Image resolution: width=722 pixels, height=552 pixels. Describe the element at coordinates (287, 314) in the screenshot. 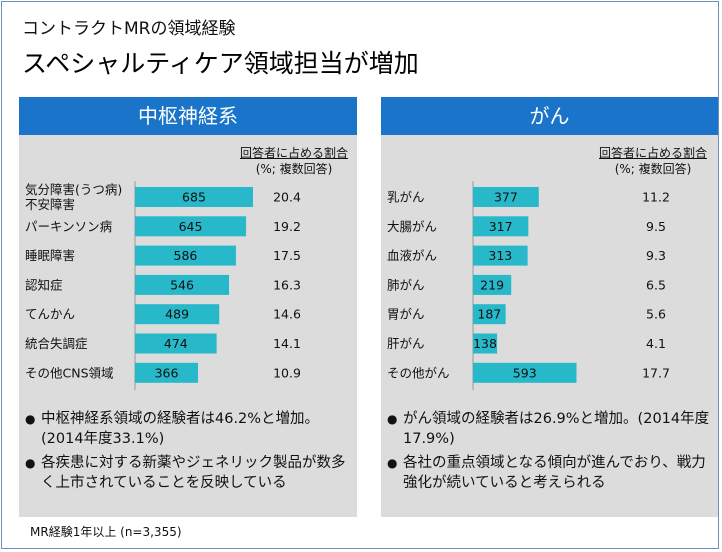

I see `percentage-label: 14.6` at that location.